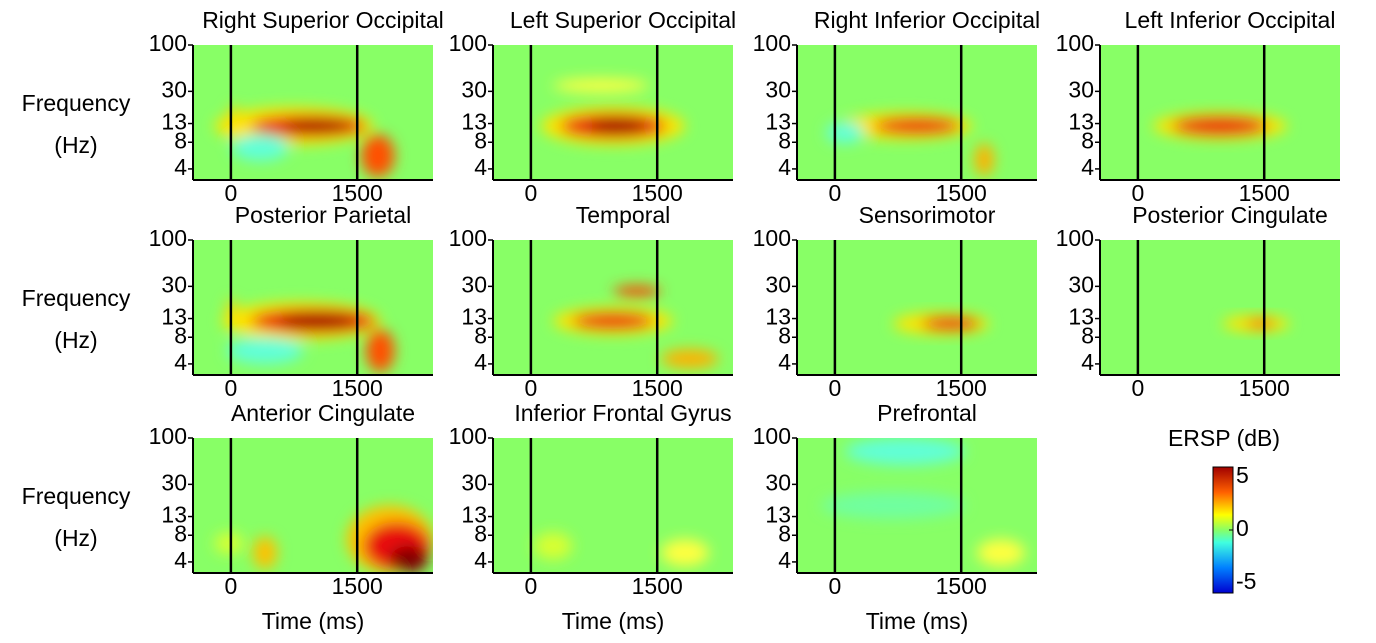 The height and width of the screenshot is (643, 1376). Describe the element at coordinates (1246, 581) in the screenshot. I see `colorbar-tick-label: -5` at that location.